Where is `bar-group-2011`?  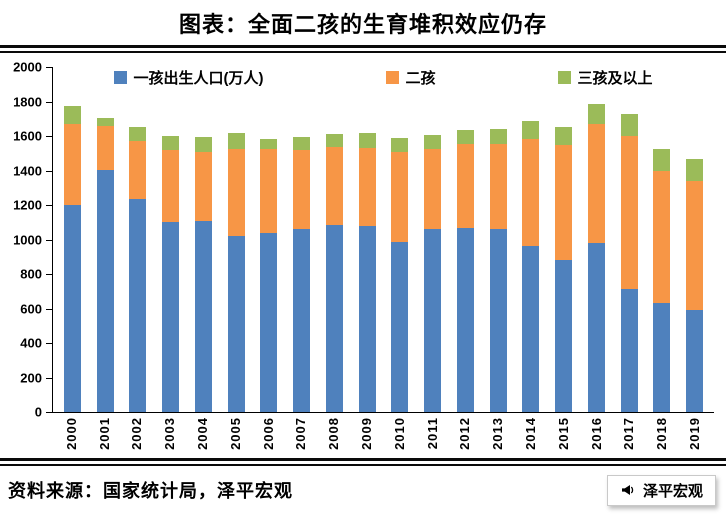 bar-group-2011 is located at coordinates (432, 273).